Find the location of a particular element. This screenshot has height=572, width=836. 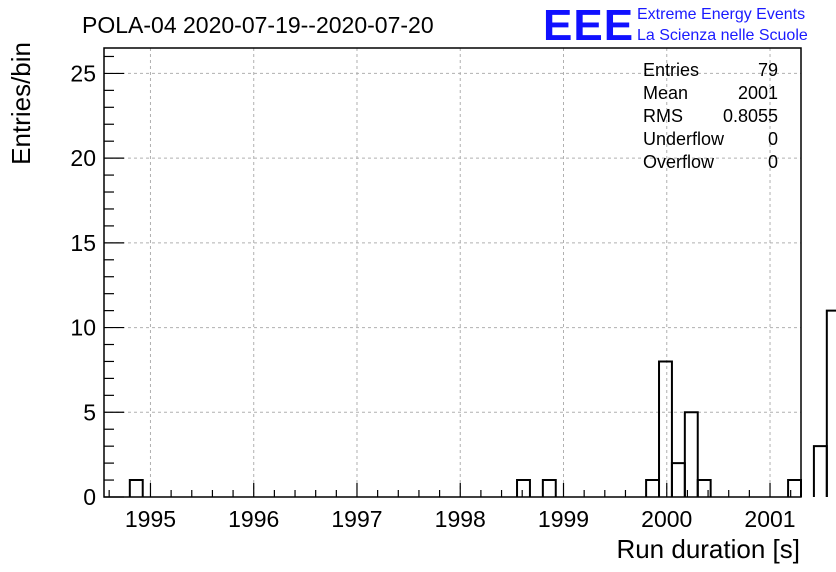

y-tick-label: 5 is located at coordinates (89, 412).